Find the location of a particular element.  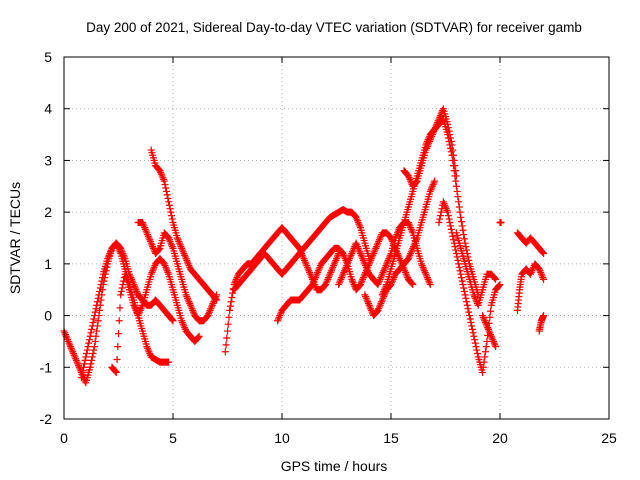

x-tick-label: 0 is located at coordinates (64, 438).